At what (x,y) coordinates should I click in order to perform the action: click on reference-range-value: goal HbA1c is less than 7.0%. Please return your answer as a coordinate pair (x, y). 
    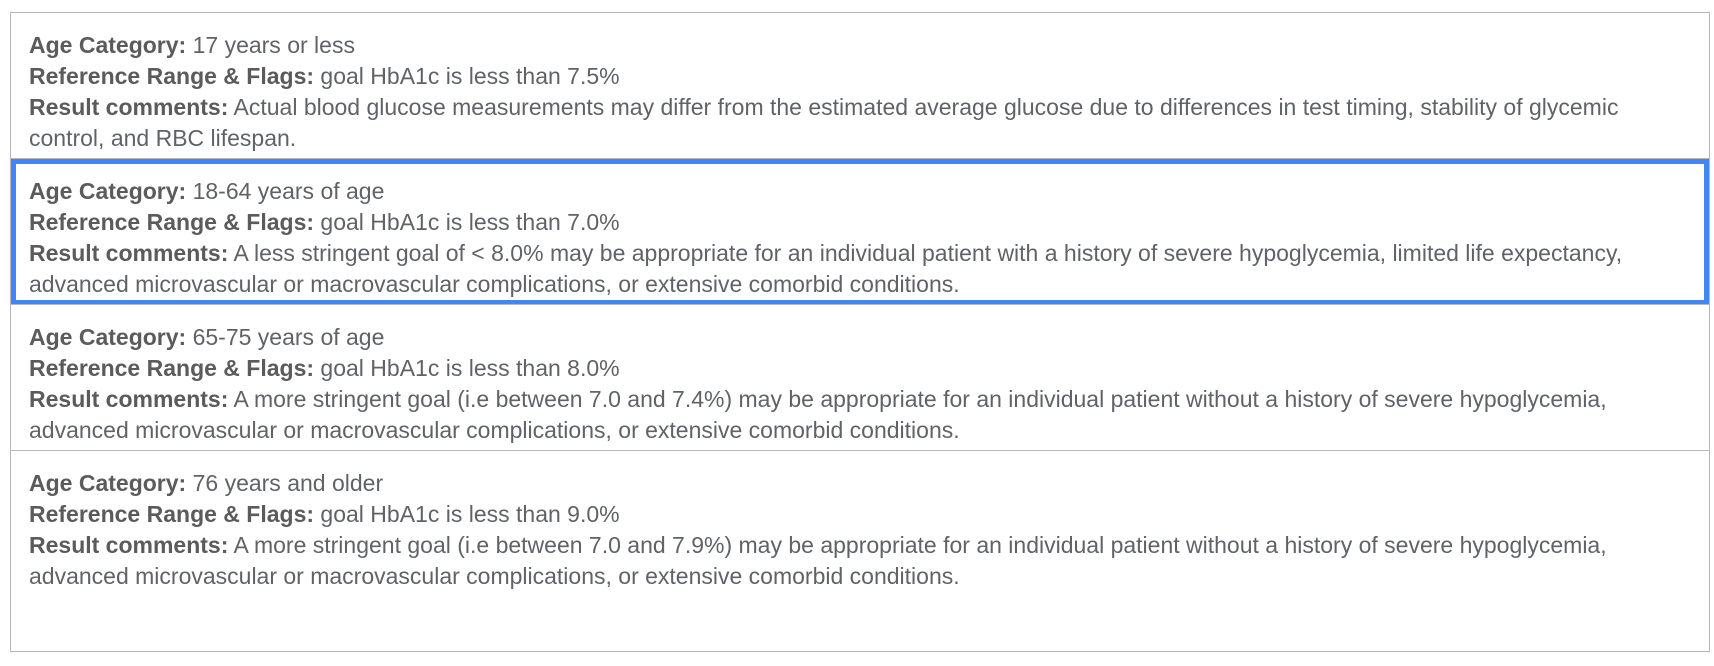
    Looking at the image, I should click on (470, 222).